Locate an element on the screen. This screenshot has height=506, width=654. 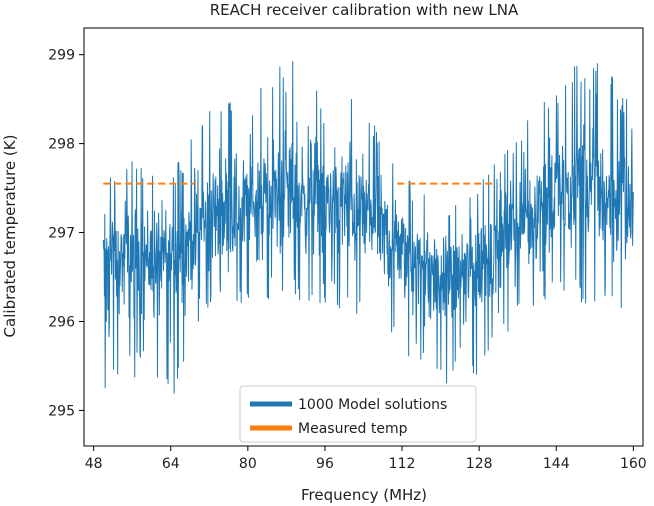
x-tick-label: 80 is located at coordinates (248, 464).